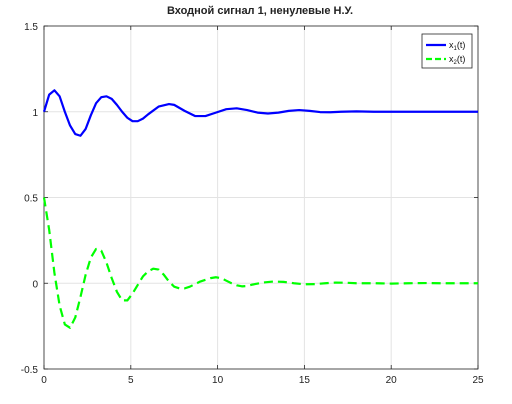 The image size is (512, 404). I want to click on x-tick-label: 25, so click(478, 380).